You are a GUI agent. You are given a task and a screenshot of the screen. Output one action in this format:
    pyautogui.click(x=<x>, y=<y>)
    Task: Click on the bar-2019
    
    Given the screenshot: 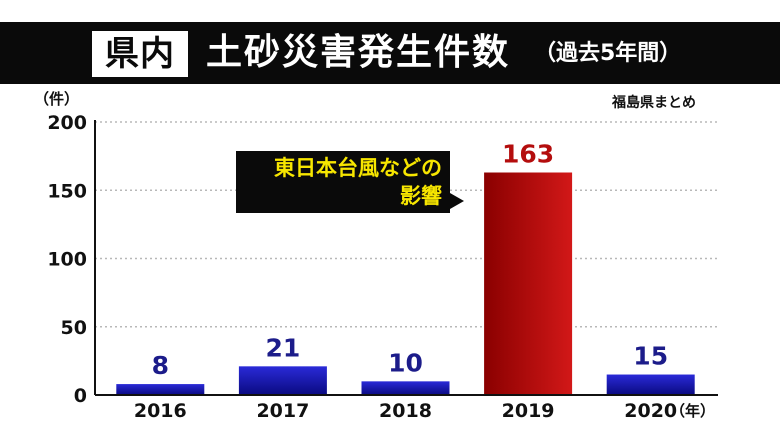 What is the action you would take?
    pyautogui.click(x=528, y=283)
    